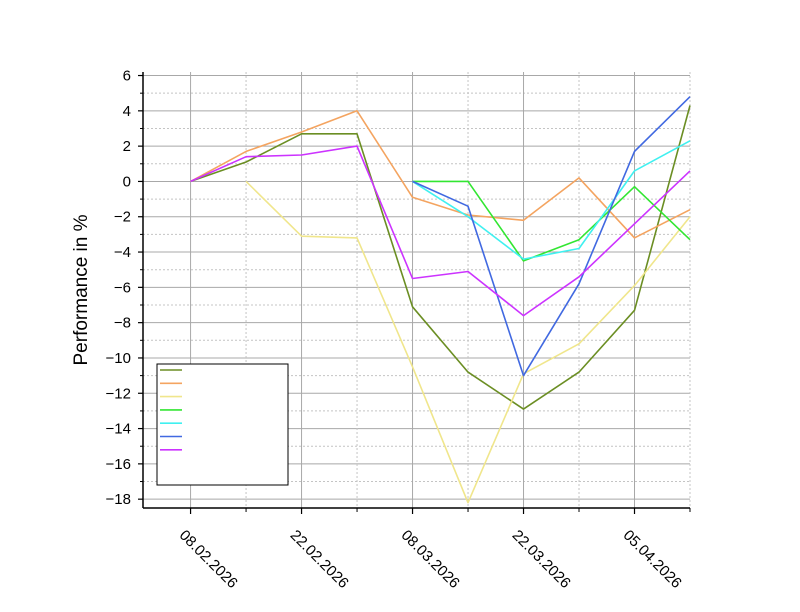 This screenshot has width=800, height=612. I want to click on y-tick-label: −8, so click(122, 323).